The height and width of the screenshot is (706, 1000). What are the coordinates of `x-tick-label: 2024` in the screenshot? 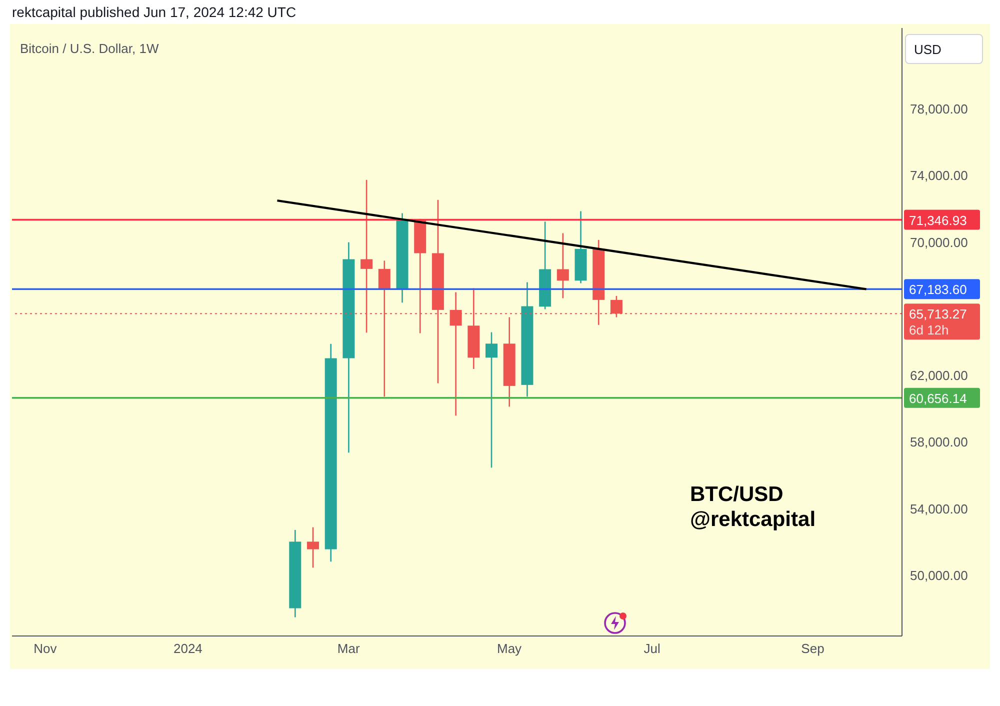 It's located at (188, 648).